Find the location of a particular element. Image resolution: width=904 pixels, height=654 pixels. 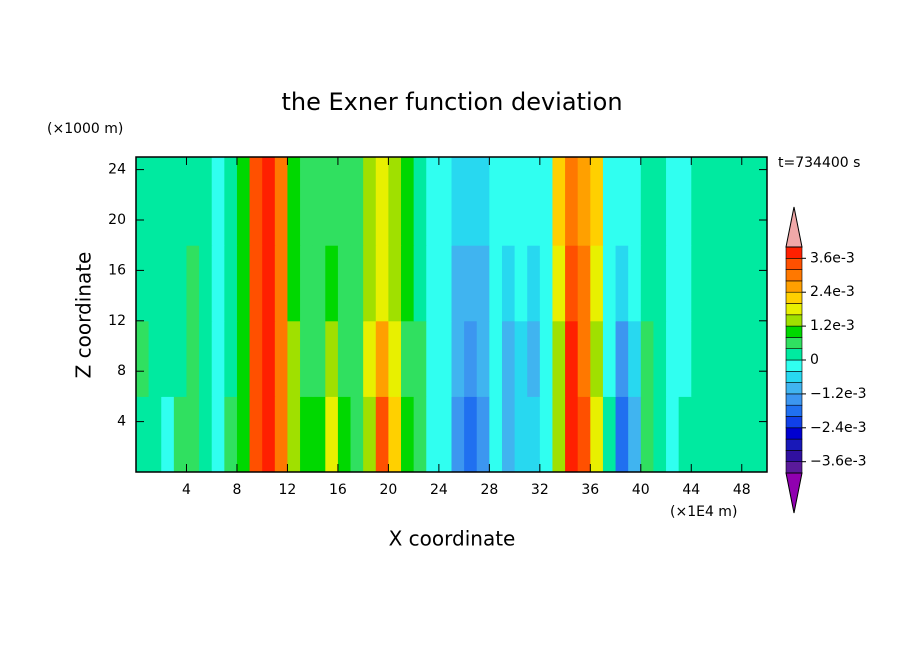

colorbar-tick-label: 3.6e-3 is located at coordinates (832, 258).